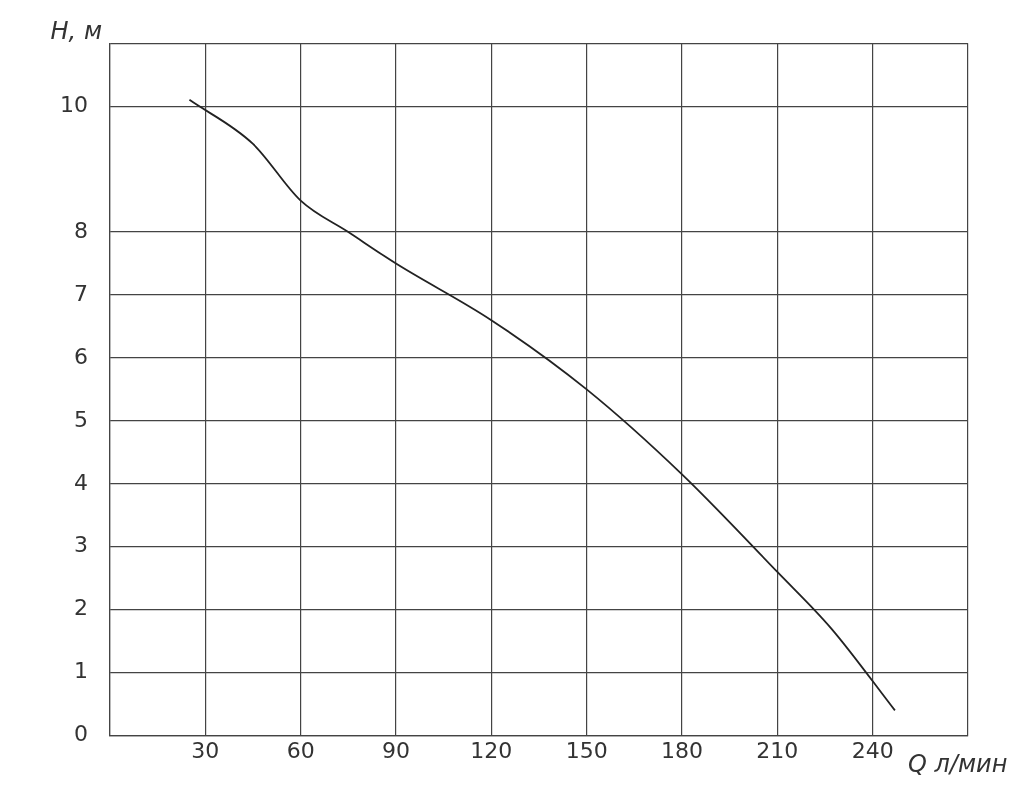 The width and height of the screenshot is (1024, 790). Describe the element at coordinates (73, 104) in the screenshot. I see `y-tick-label: 10` at that location.